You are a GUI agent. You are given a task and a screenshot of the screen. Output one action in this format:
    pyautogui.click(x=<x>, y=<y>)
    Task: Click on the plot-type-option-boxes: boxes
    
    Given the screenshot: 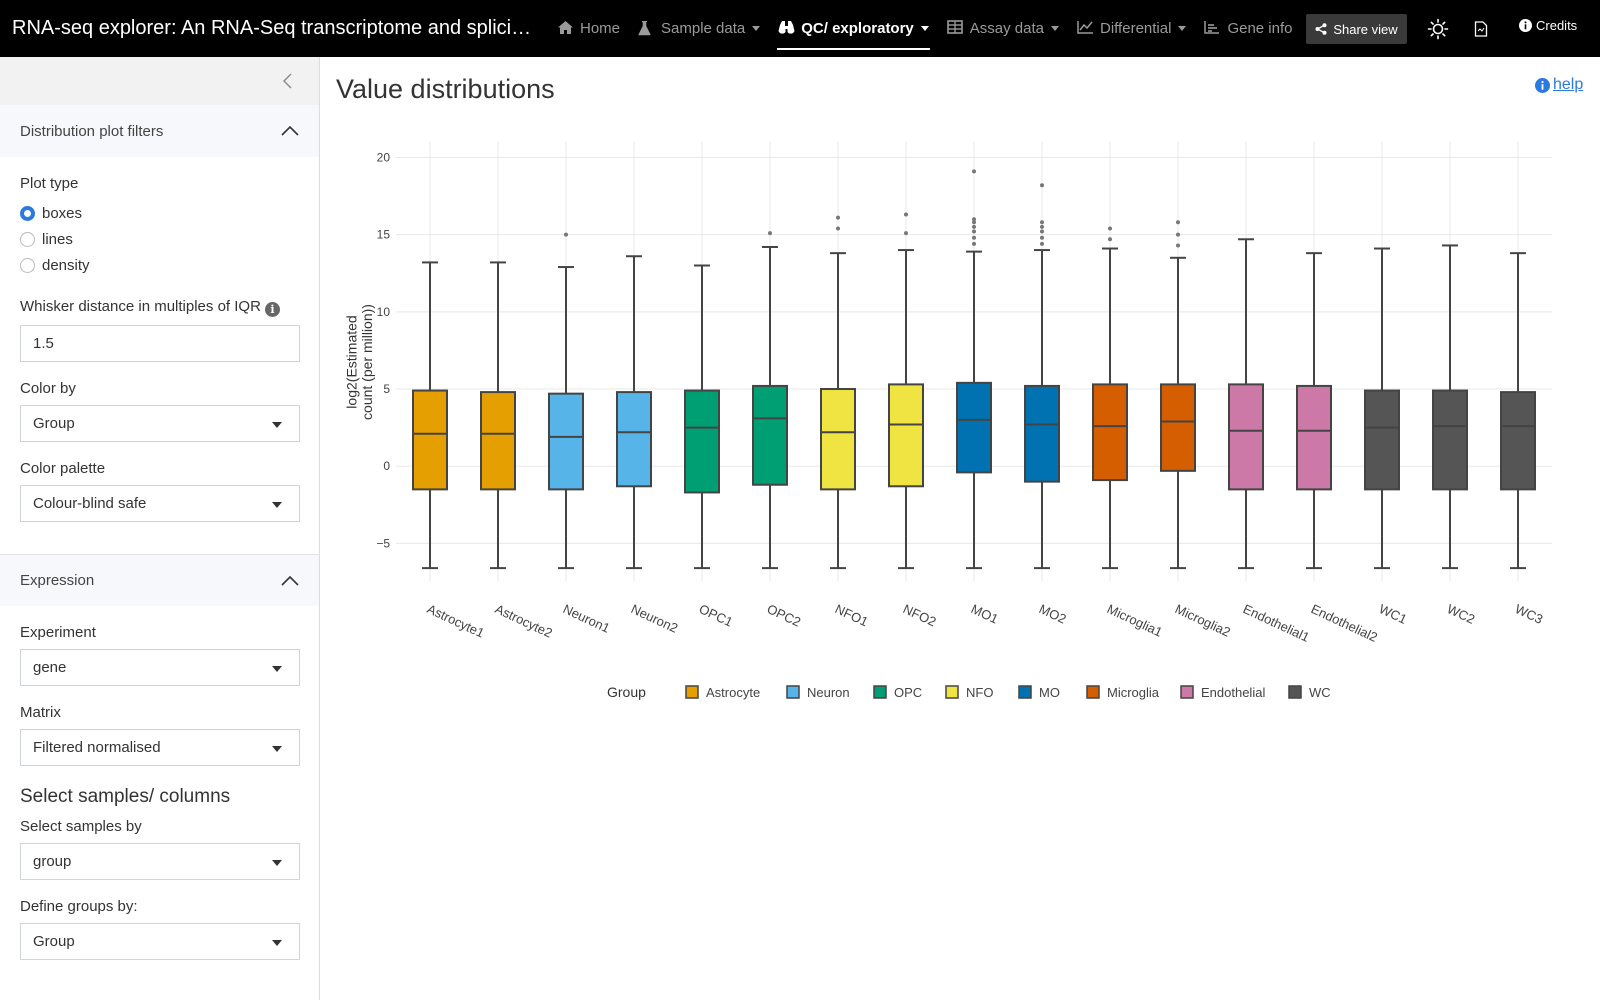 What is the action you would take?
    pyautogui.click(x=159, y=213)
    